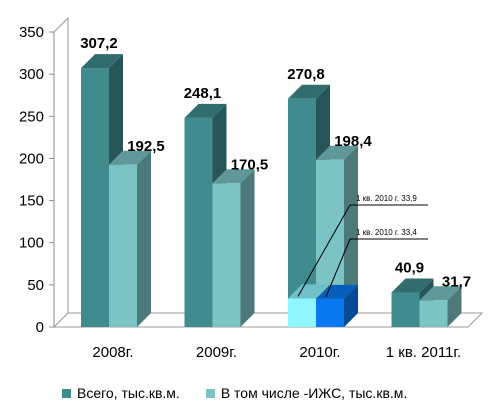 The width and height of the screenshot is (500, 416). What do you see at coordinates (61, 172) in the screenshot?
I see `side-wall` at bounding box center [61, 172].